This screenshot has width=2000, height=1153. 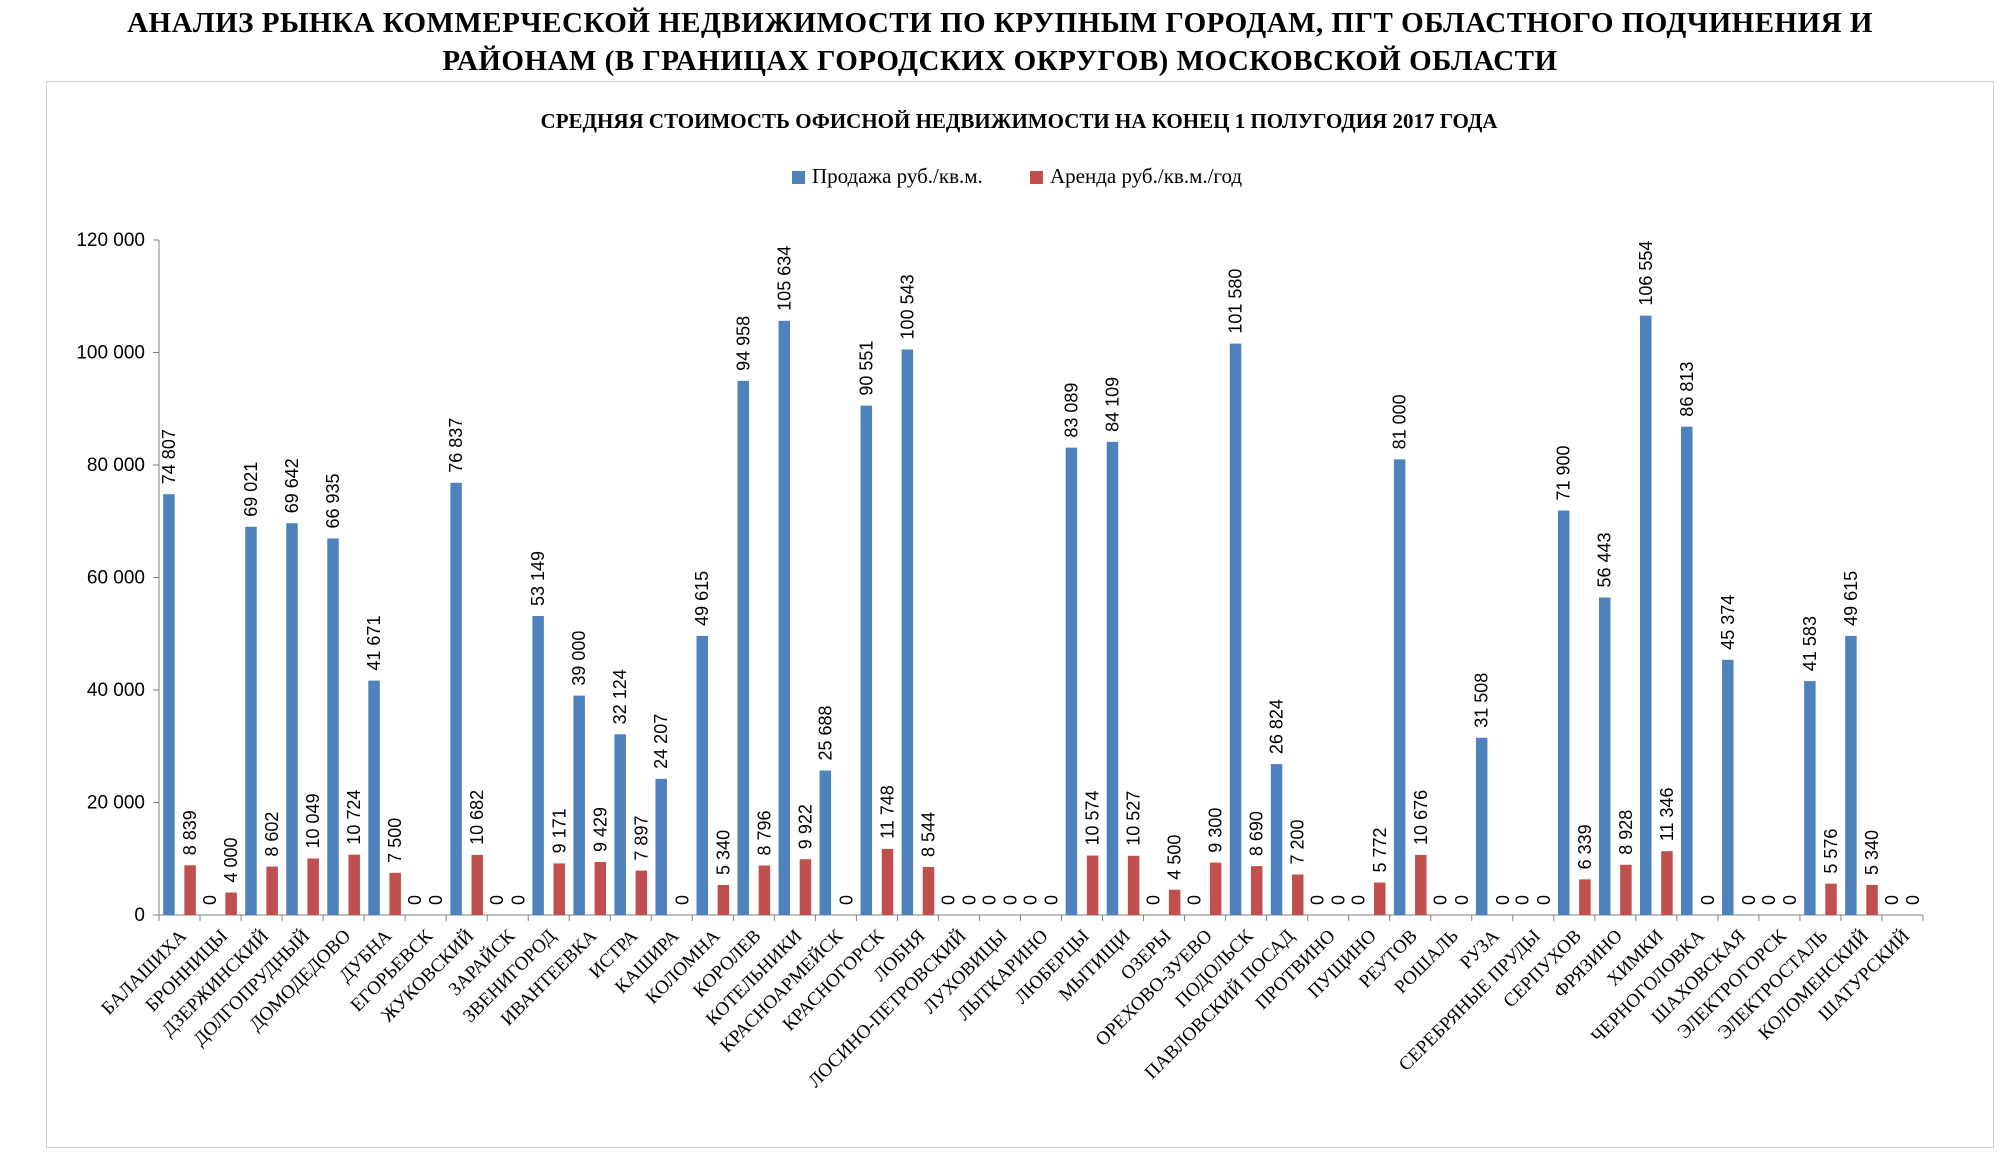 I want to click on legend-label-sales: Продажа руб./кв.м., so click(x=897, y=176).